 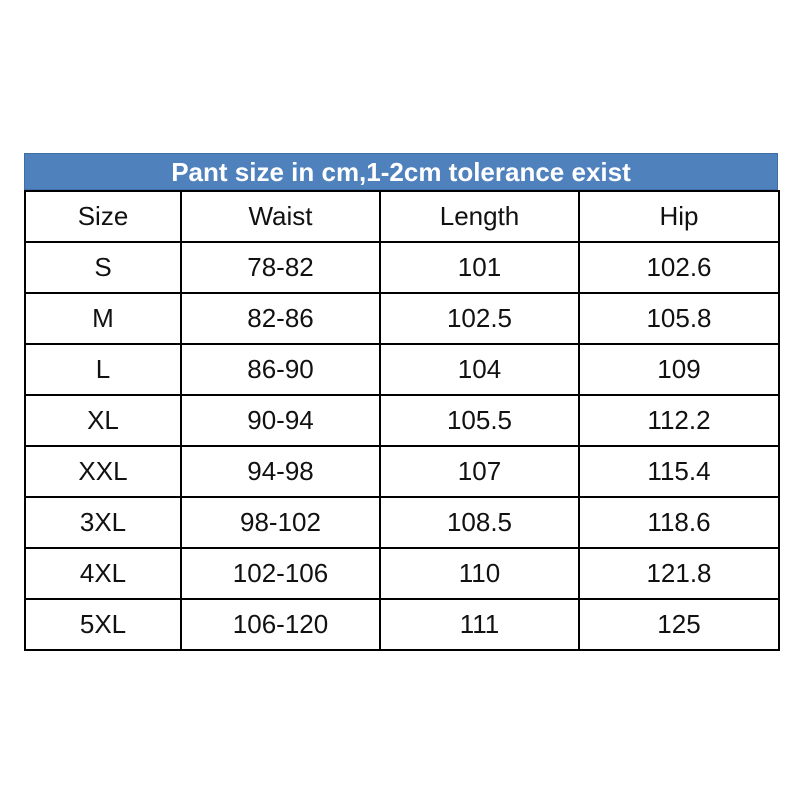 What do you see at coordinates (679, 369) in the screenshot?
I see `table-cell: 109` at bounding box center [679, 369].